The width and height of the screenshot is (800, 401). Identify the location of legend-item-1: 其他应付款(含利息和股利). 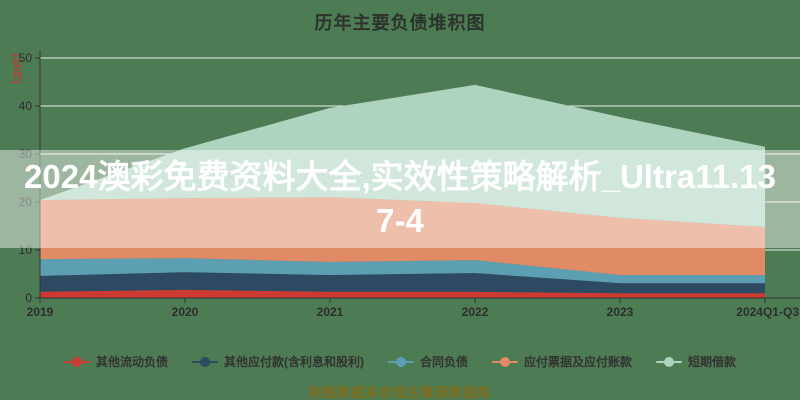
(277, 361).